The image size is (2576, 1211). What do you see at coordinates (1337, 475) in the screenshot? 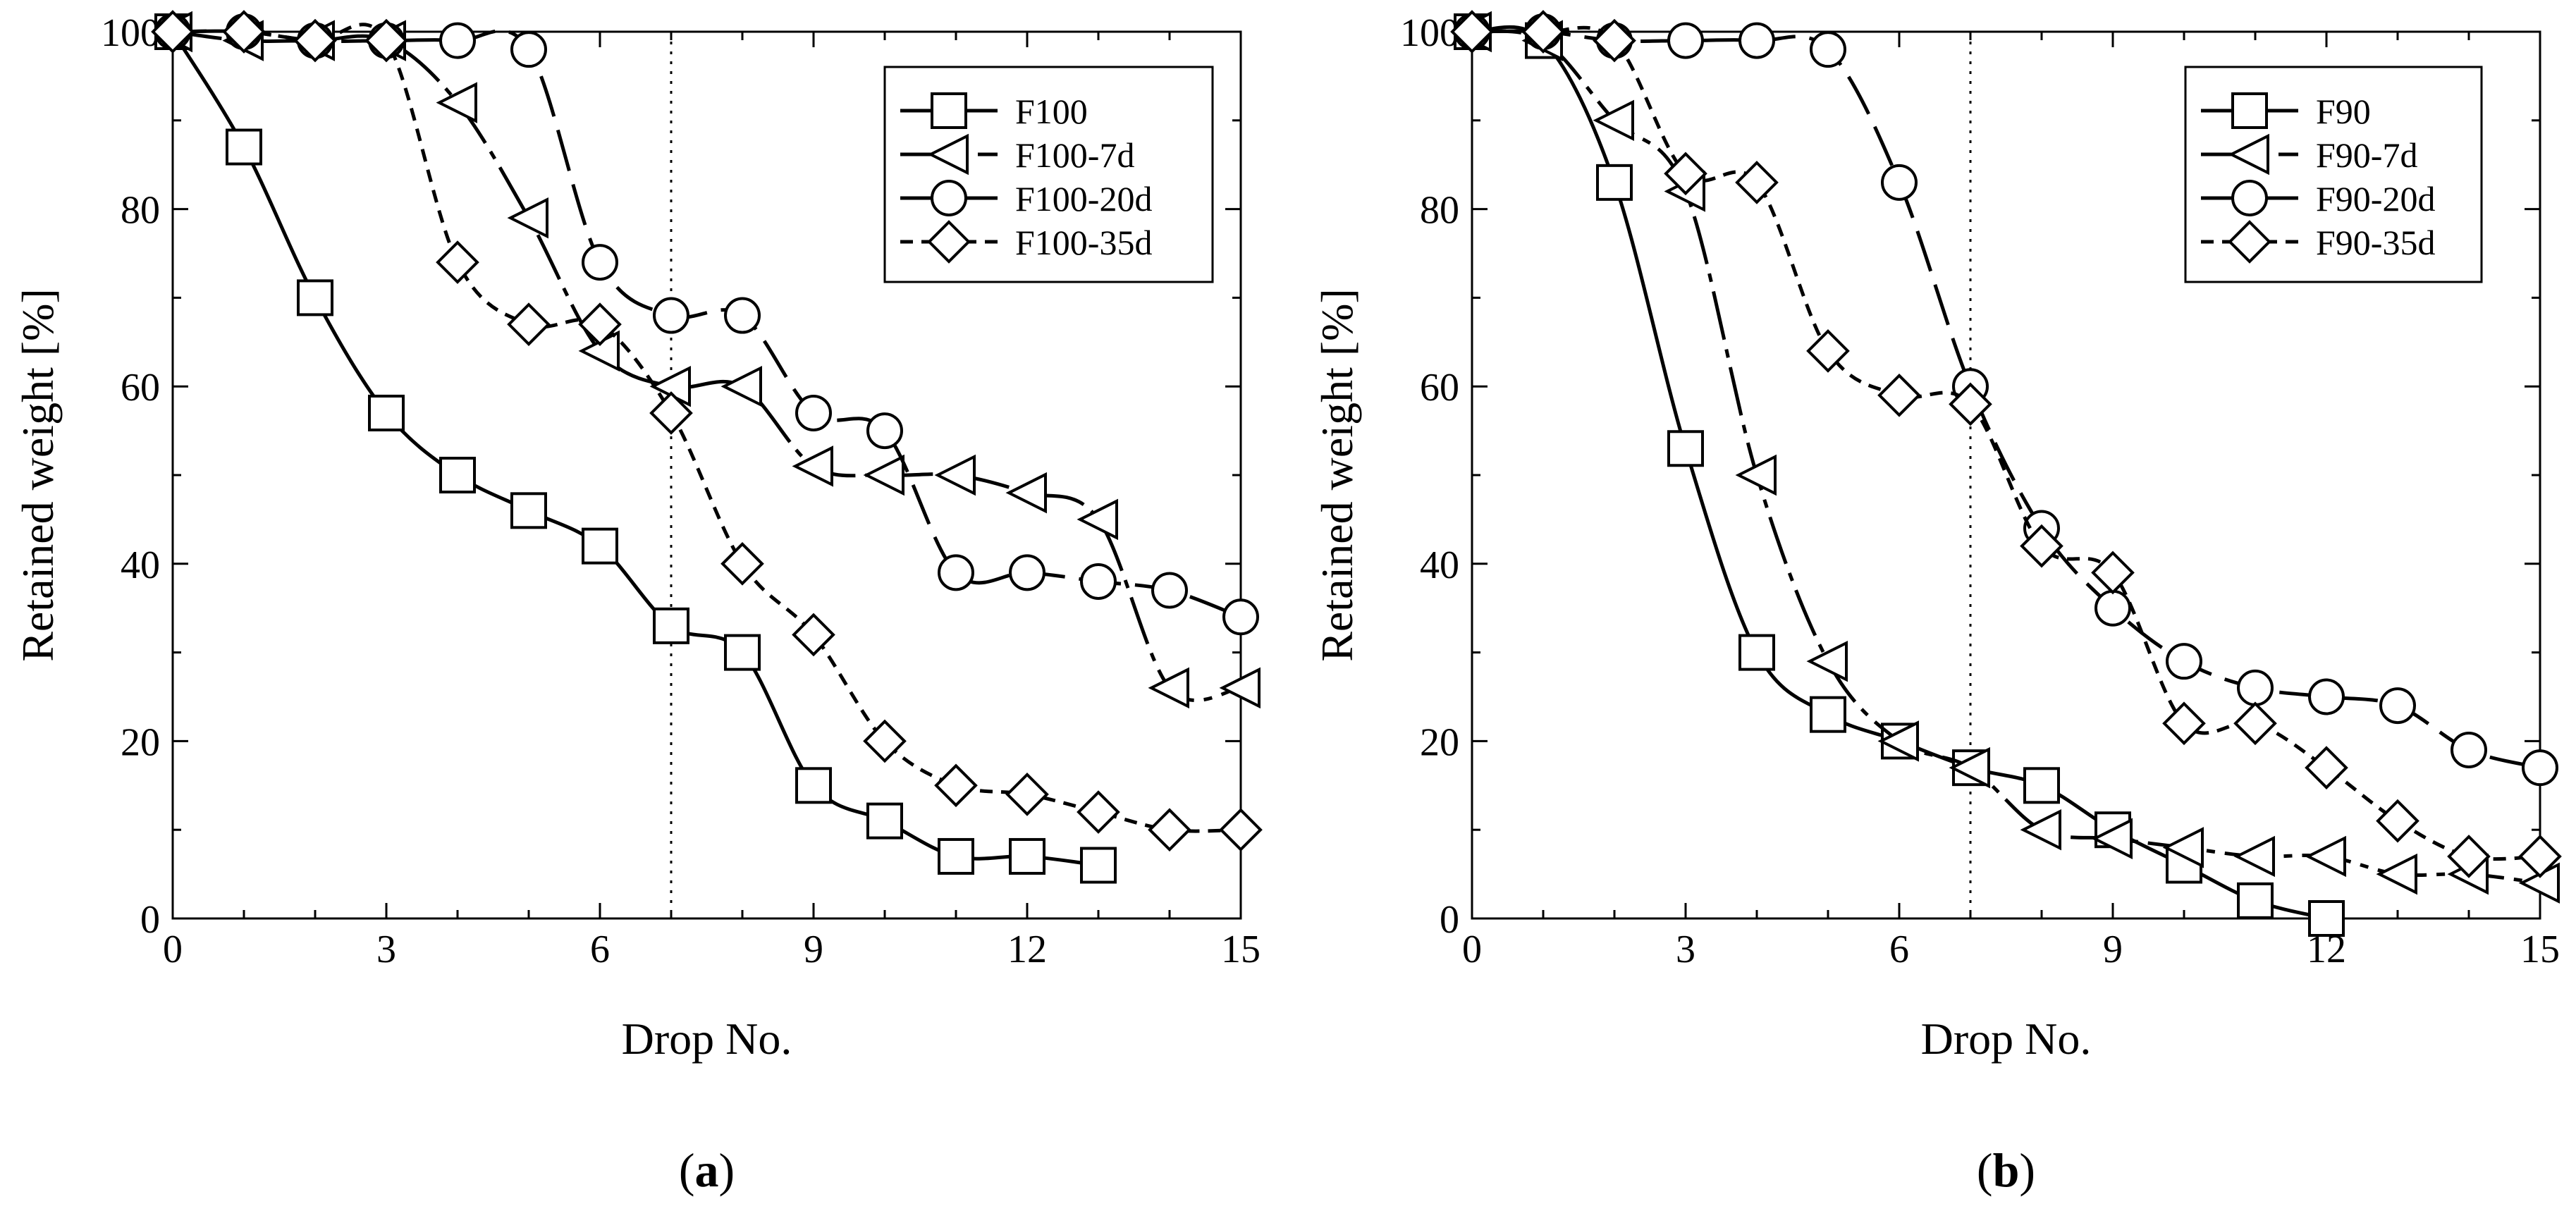
I see `y-axis-label: Retained weight [%]` at bounding box center [1337, 475].